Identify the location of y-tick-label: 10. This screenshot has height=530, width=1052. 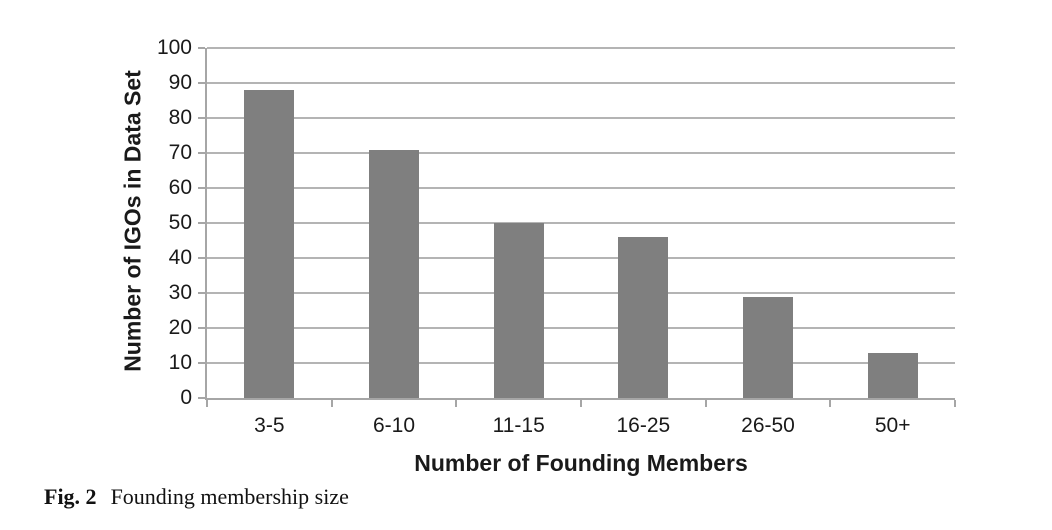
(180, 362).